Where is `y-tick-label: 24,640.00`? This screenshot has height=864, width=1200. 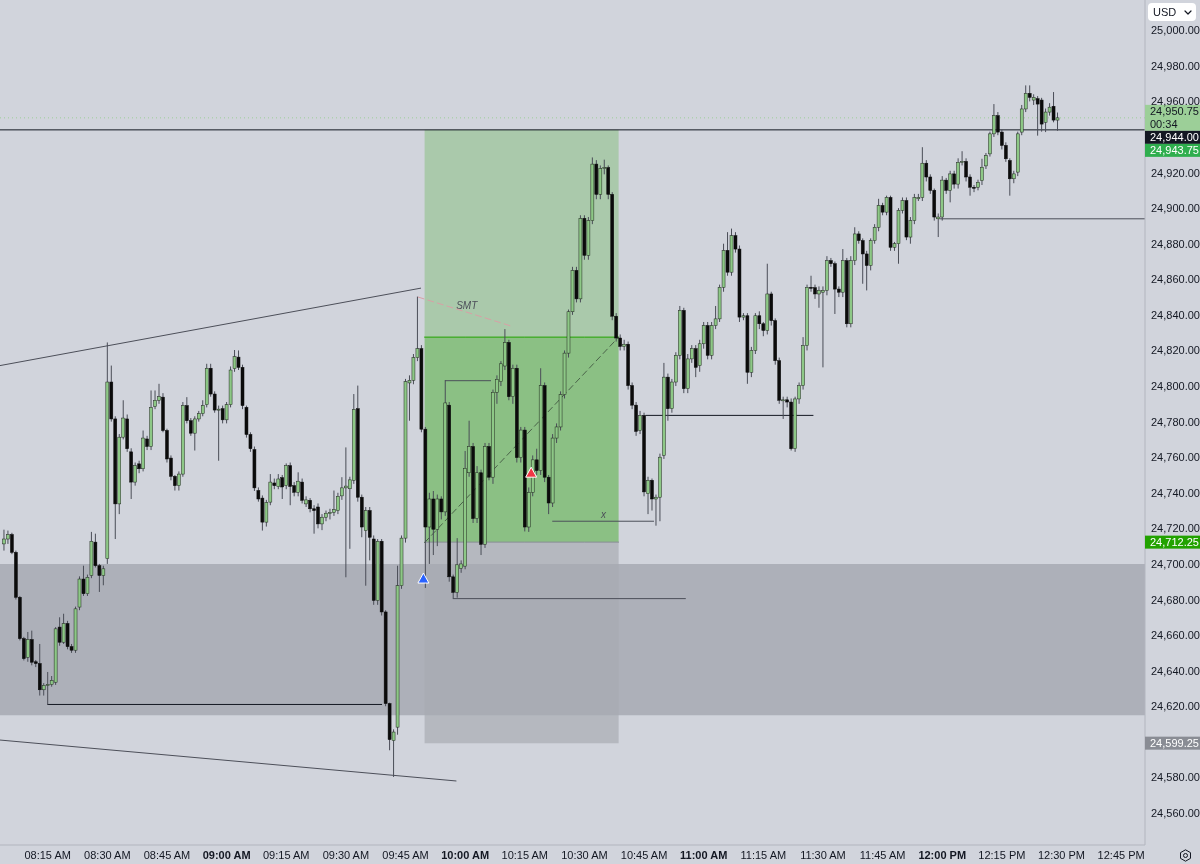
y-tick-label: 24,640.00 is located at coordinates (1175, 670).